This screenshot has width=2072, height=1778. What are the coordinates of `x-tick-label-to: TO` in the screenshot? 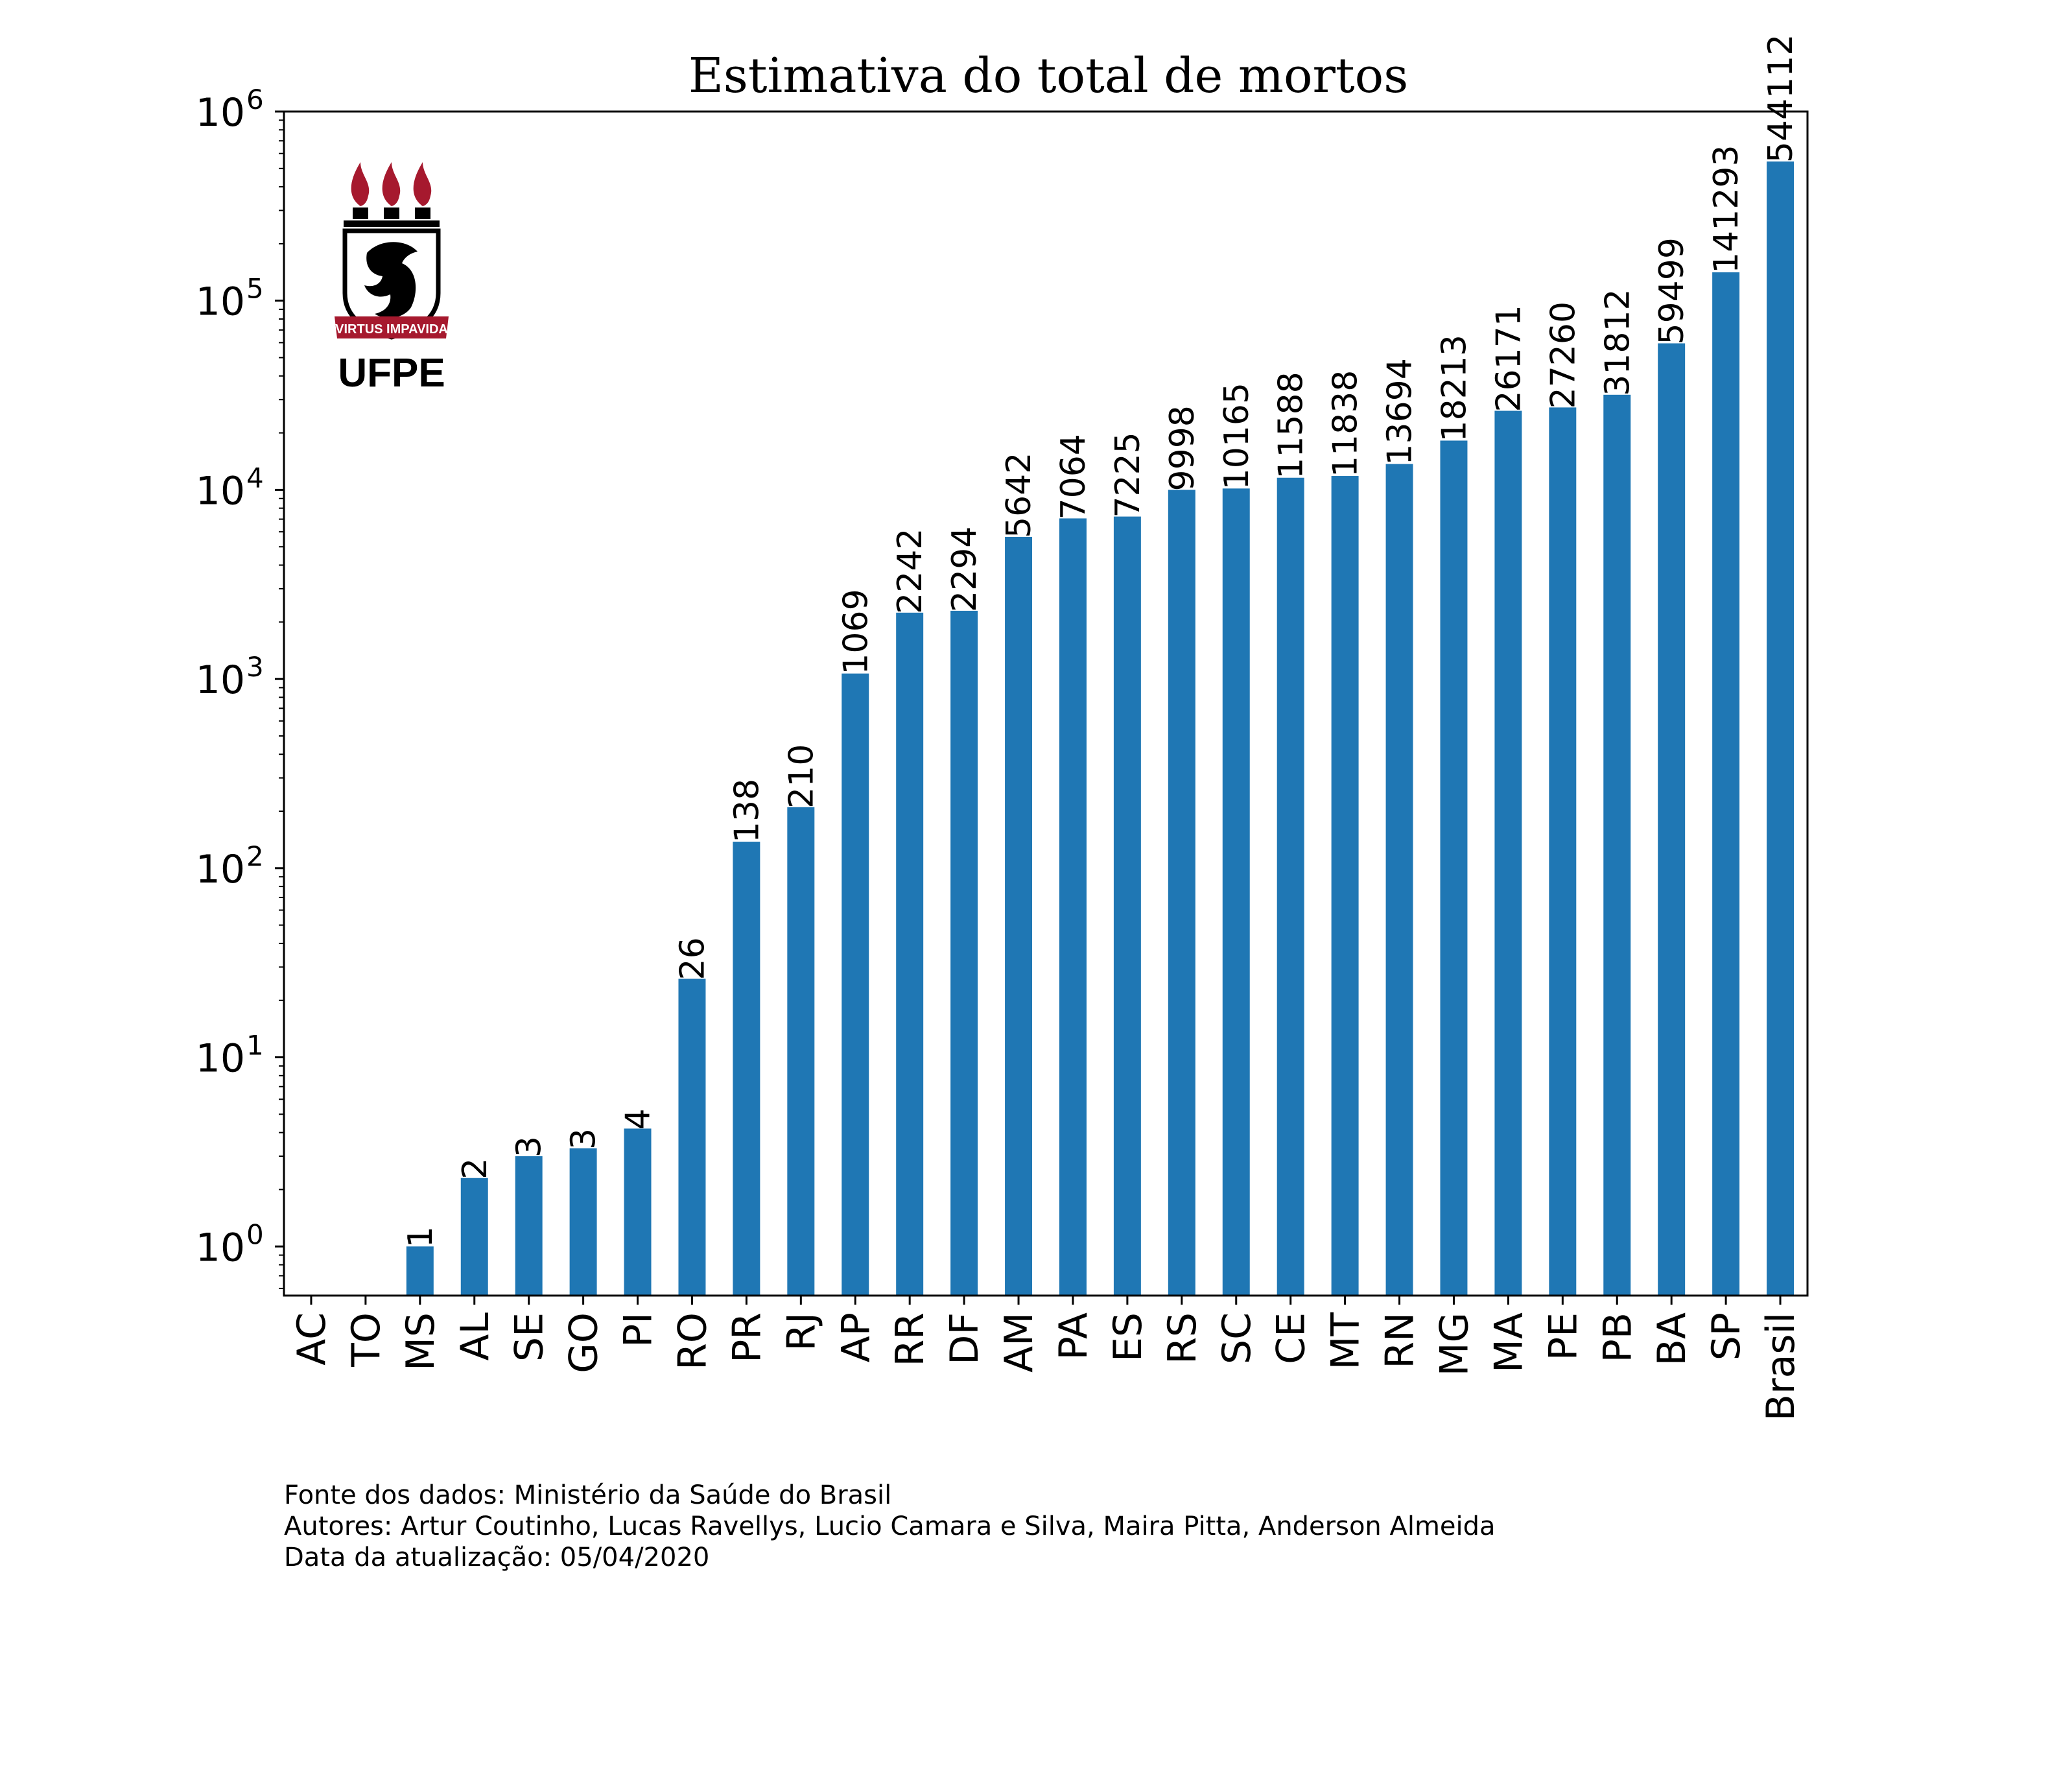 It's located at (366, 1340).